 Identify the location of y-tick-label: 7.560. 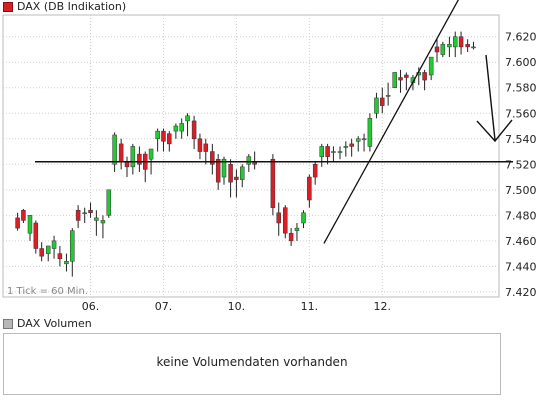
(521, 113).